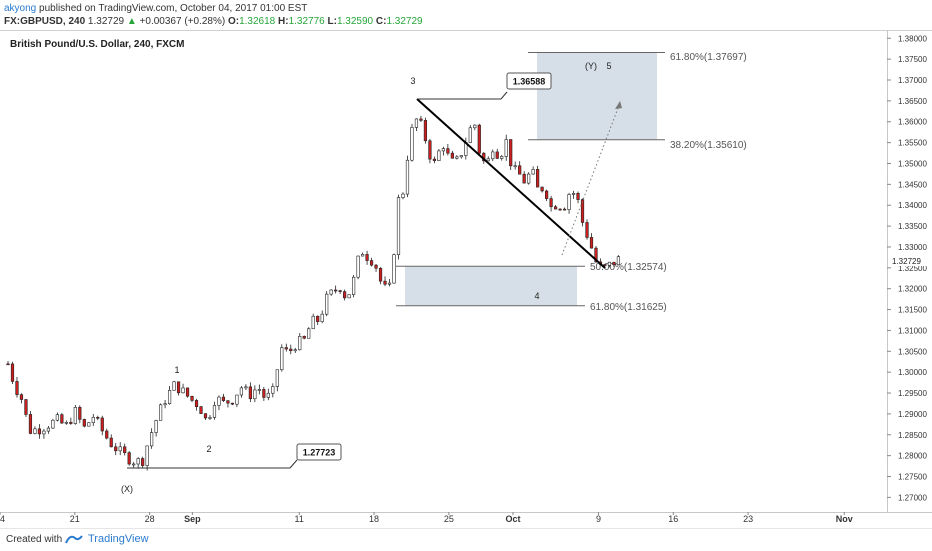 The image size is (932, 551). What do you see at coordinates (106, 21) in the screenshot?
I see `last-price: 1.32729` at bounding box center [106, 21].